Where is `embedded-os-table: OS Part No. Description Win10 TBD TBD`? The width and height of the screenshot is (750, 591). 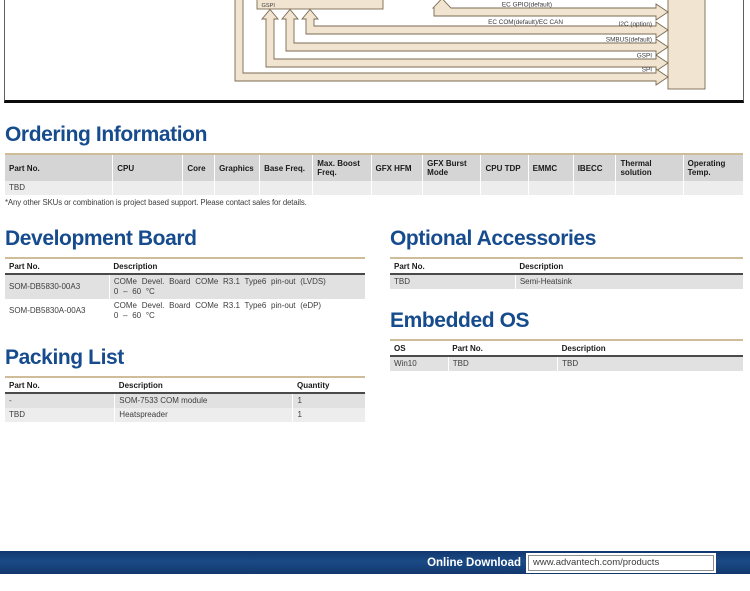 embedded-os-table: OS Part No. Description Win10 TBD TBD is located at coordinates (566, 355).